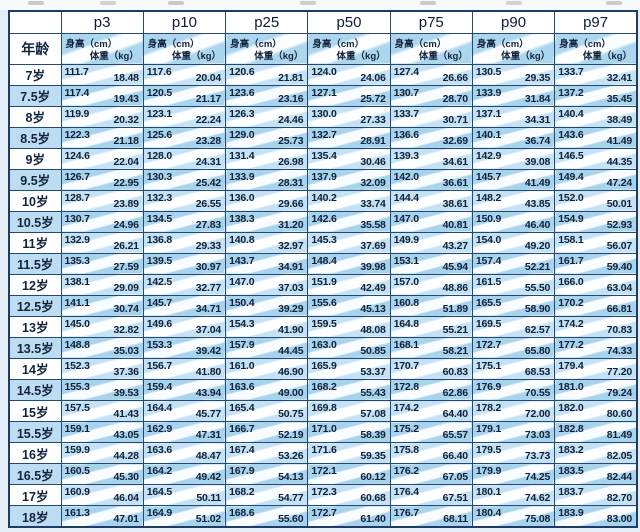  I want to click on weight-value: 70.55, so click(537, 393).